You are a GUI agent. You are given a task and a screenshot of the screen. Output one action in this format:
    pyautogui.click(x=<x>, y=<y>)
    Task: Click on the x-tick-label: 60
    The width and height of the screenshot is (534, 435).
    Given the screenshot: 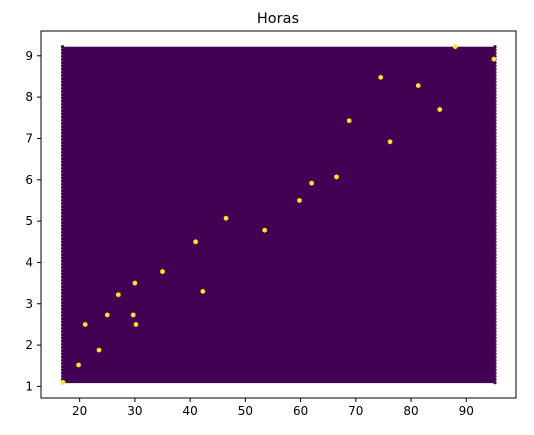 What is the action you would take?
    pyautogui.click(x=300, y=411)
    